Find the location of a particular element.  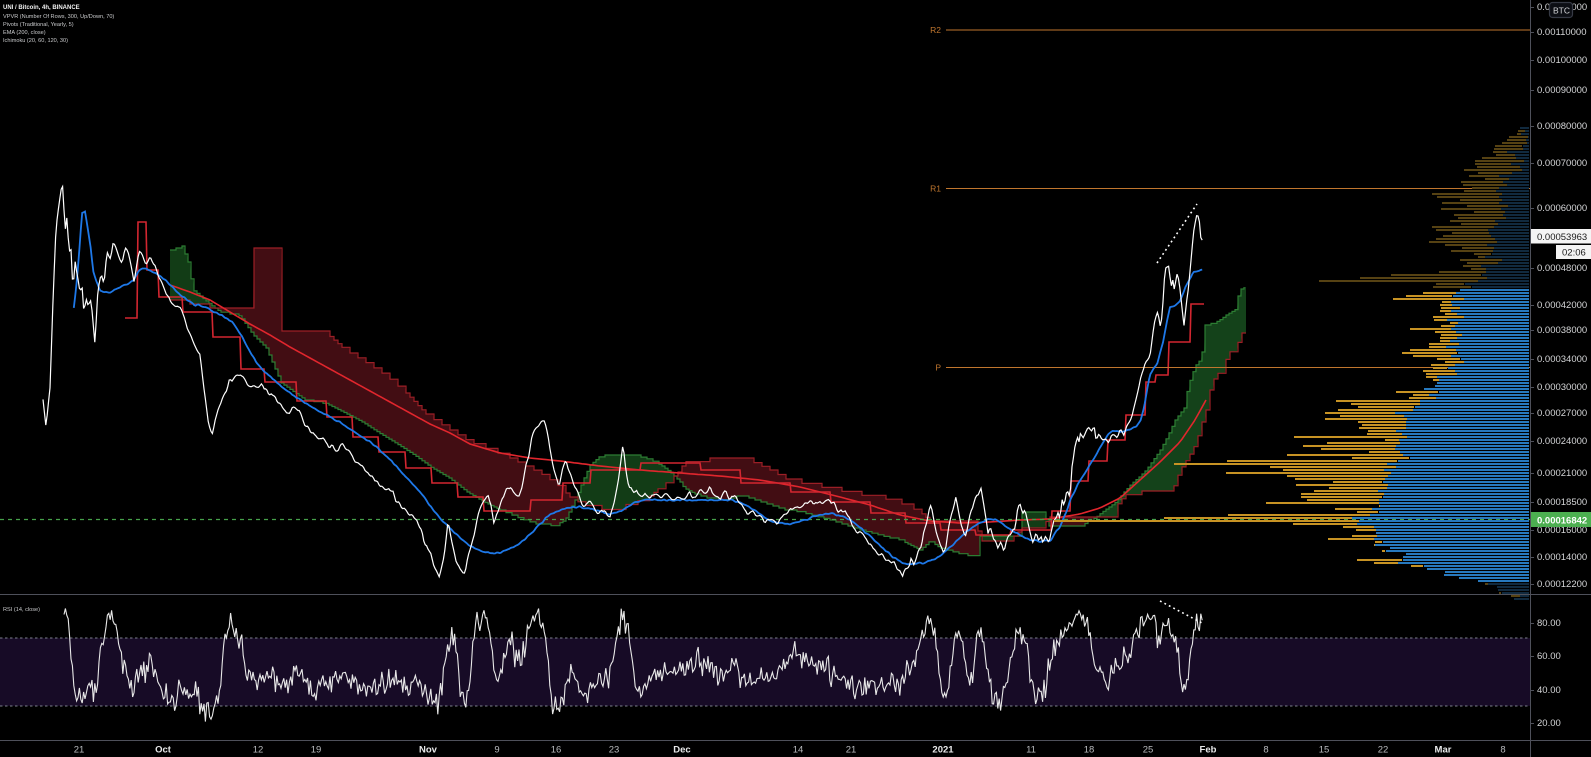

svg-text: 0.00090000 is located at coordinates (1562, 90).